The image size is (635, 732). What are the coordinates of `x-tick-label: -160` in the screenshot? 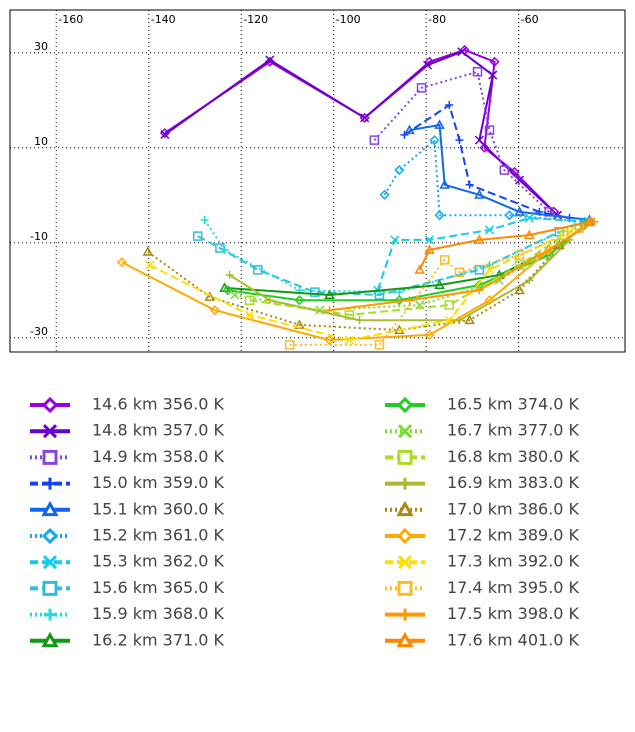 It's located at (70, 19).